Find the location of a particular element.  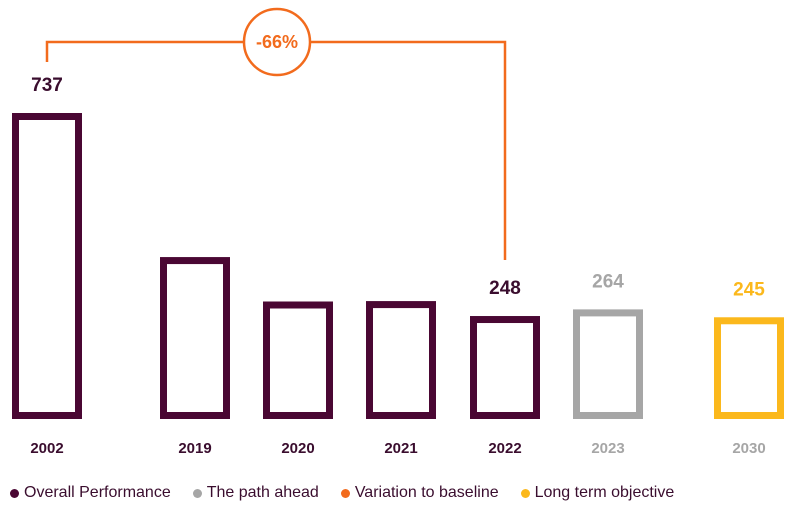

x-tick-label: 2020 is located at coordinates (297, 448).